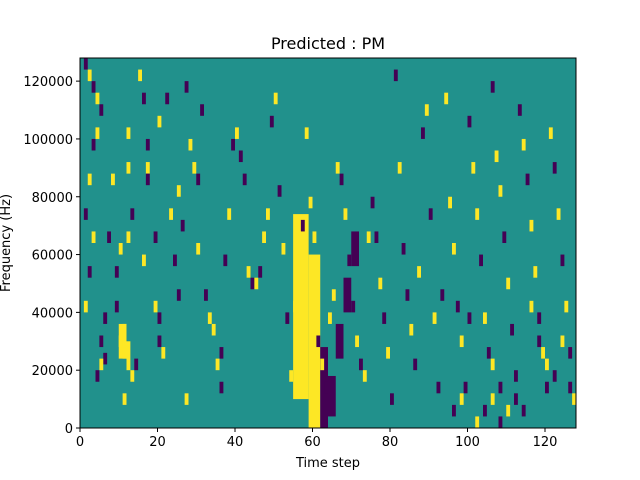 The height and width of the screenshot is (480, 640). What do you see at coordinates (390, 442) in the screenshot?
I see `x-tick-label: 80` at bounding box center [390, 442].